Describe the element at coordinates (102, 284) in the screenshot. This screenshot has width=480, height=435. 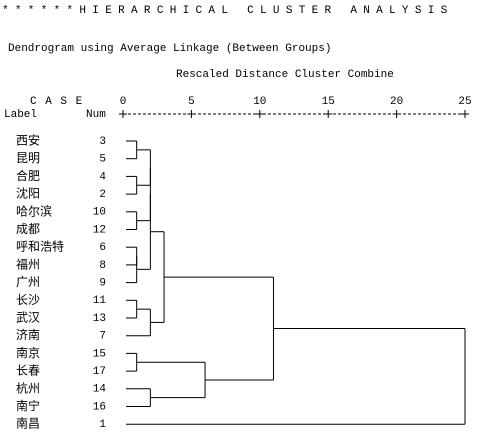
I see `case-num: 9` at that location.